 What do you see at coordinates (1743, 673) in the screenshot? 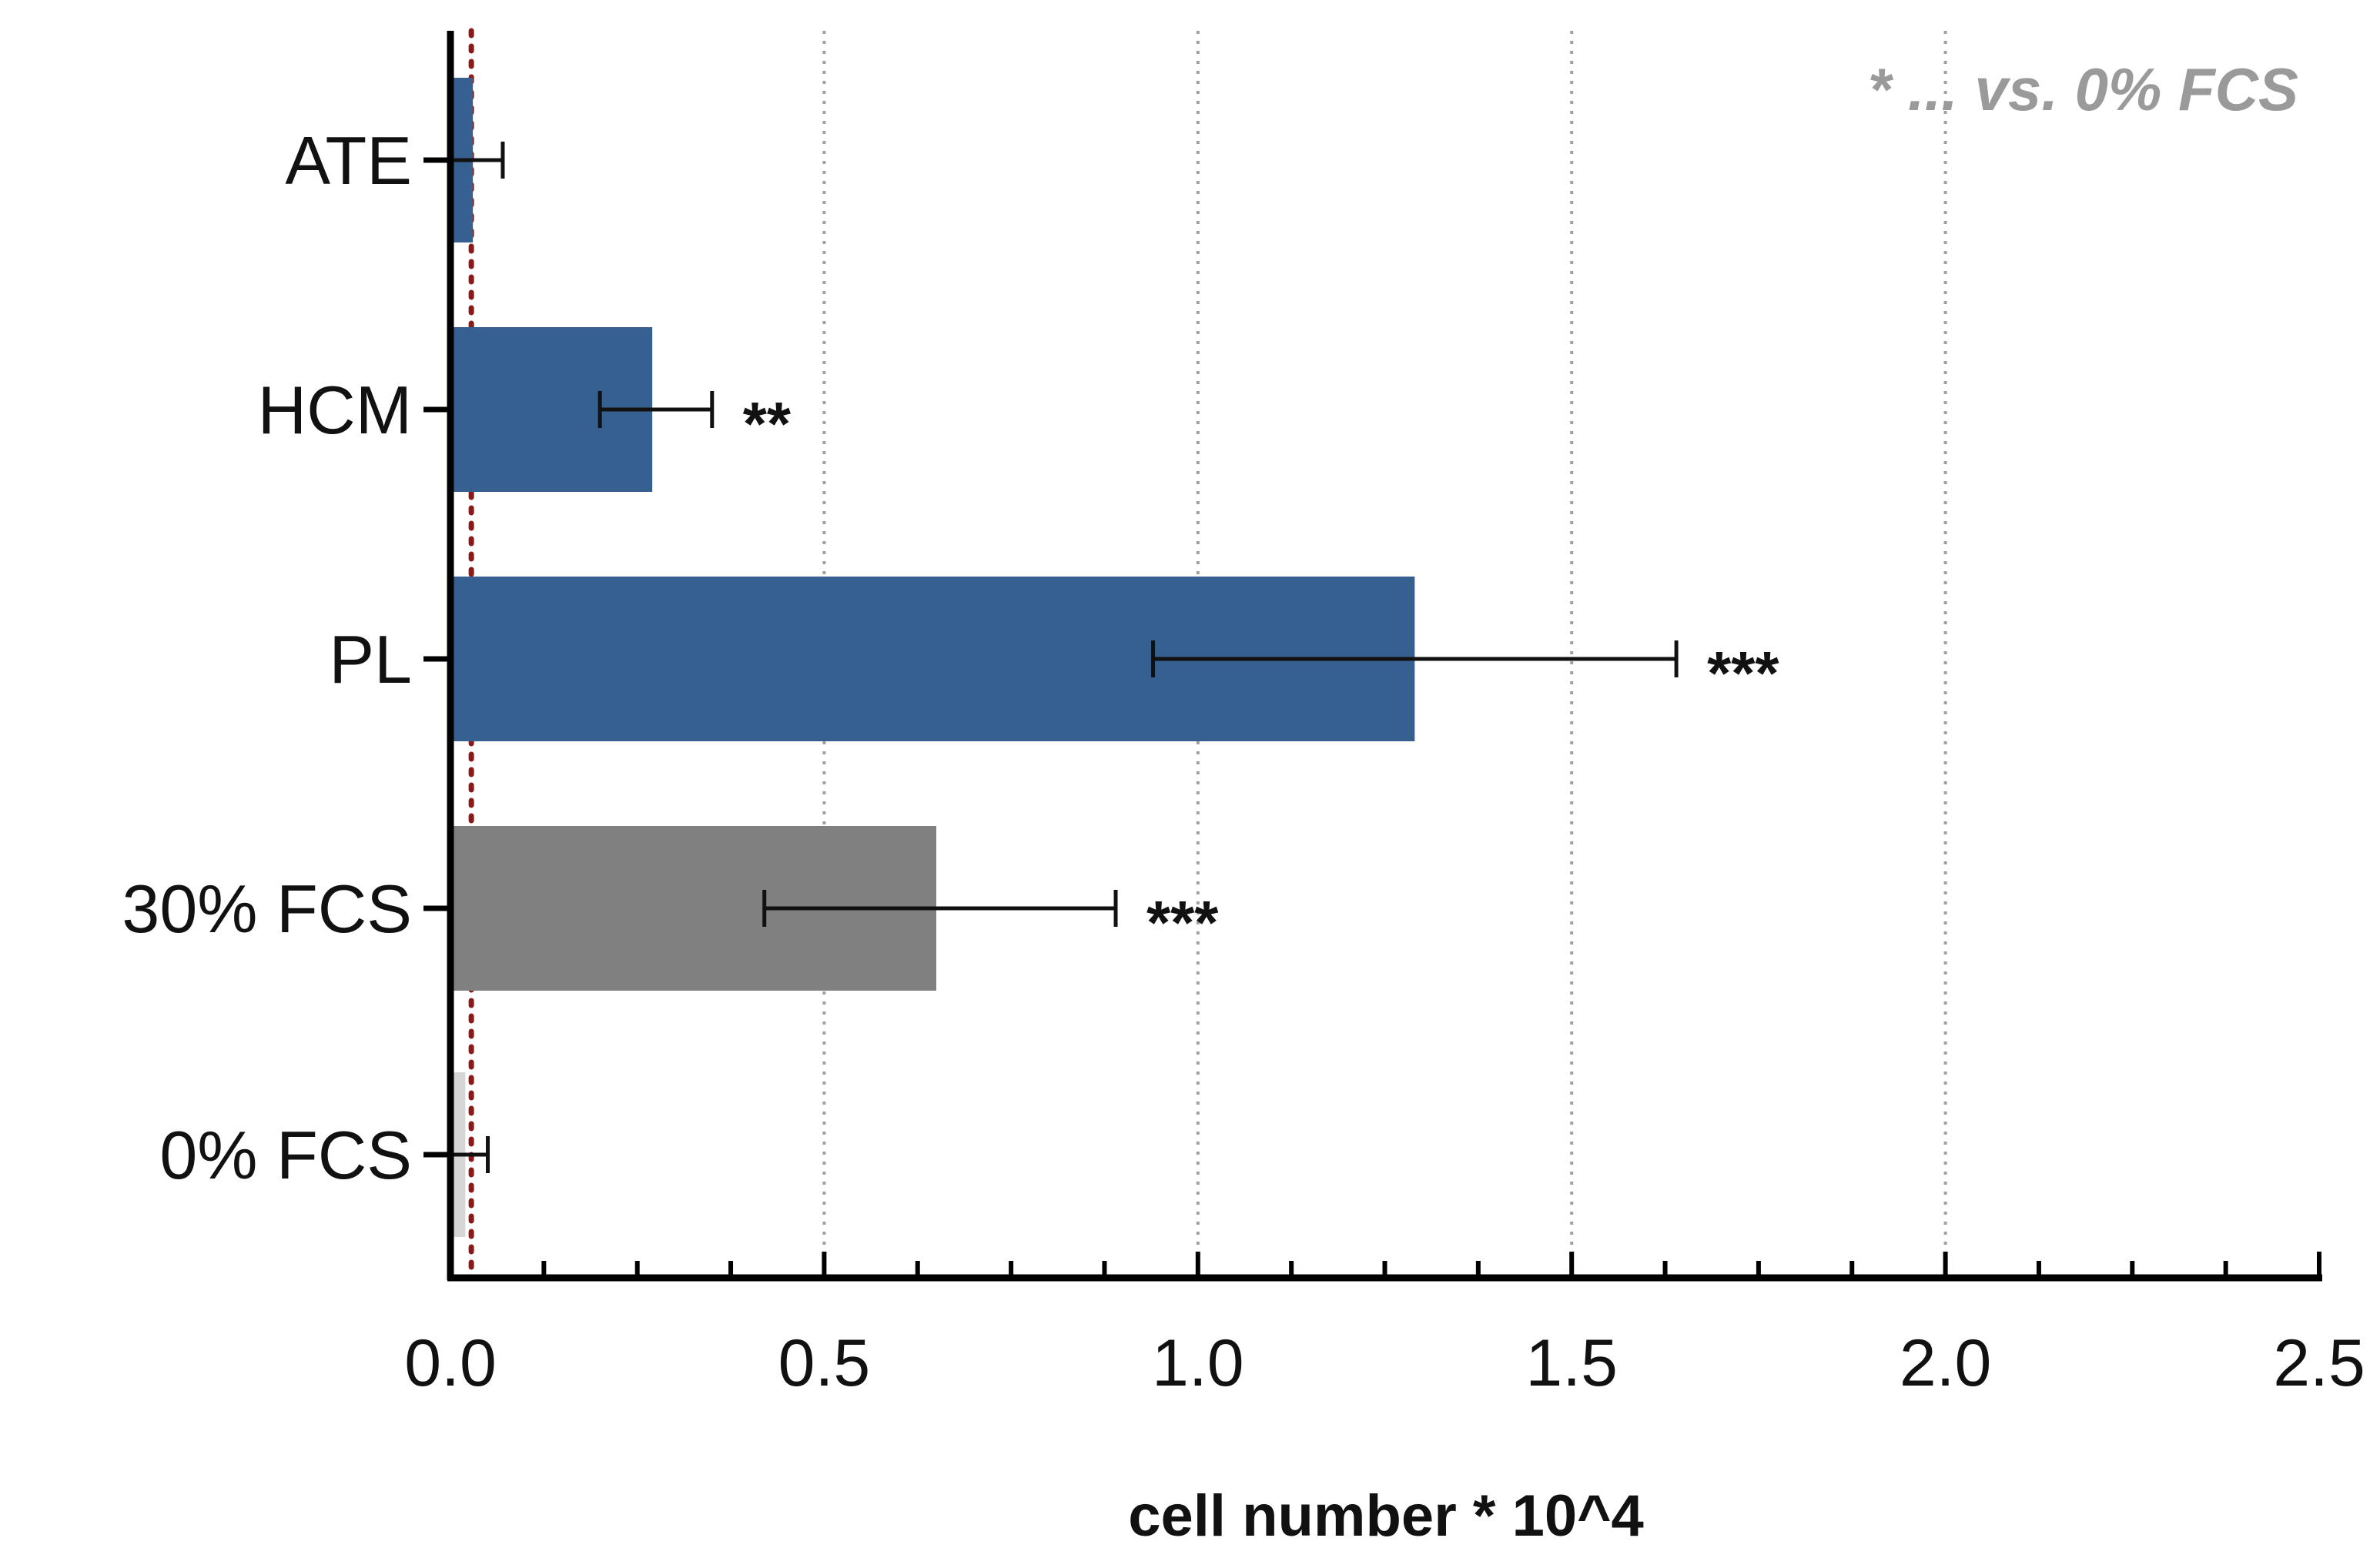
I see `significance-label-2: ***` at bounding box center [1743, 673].